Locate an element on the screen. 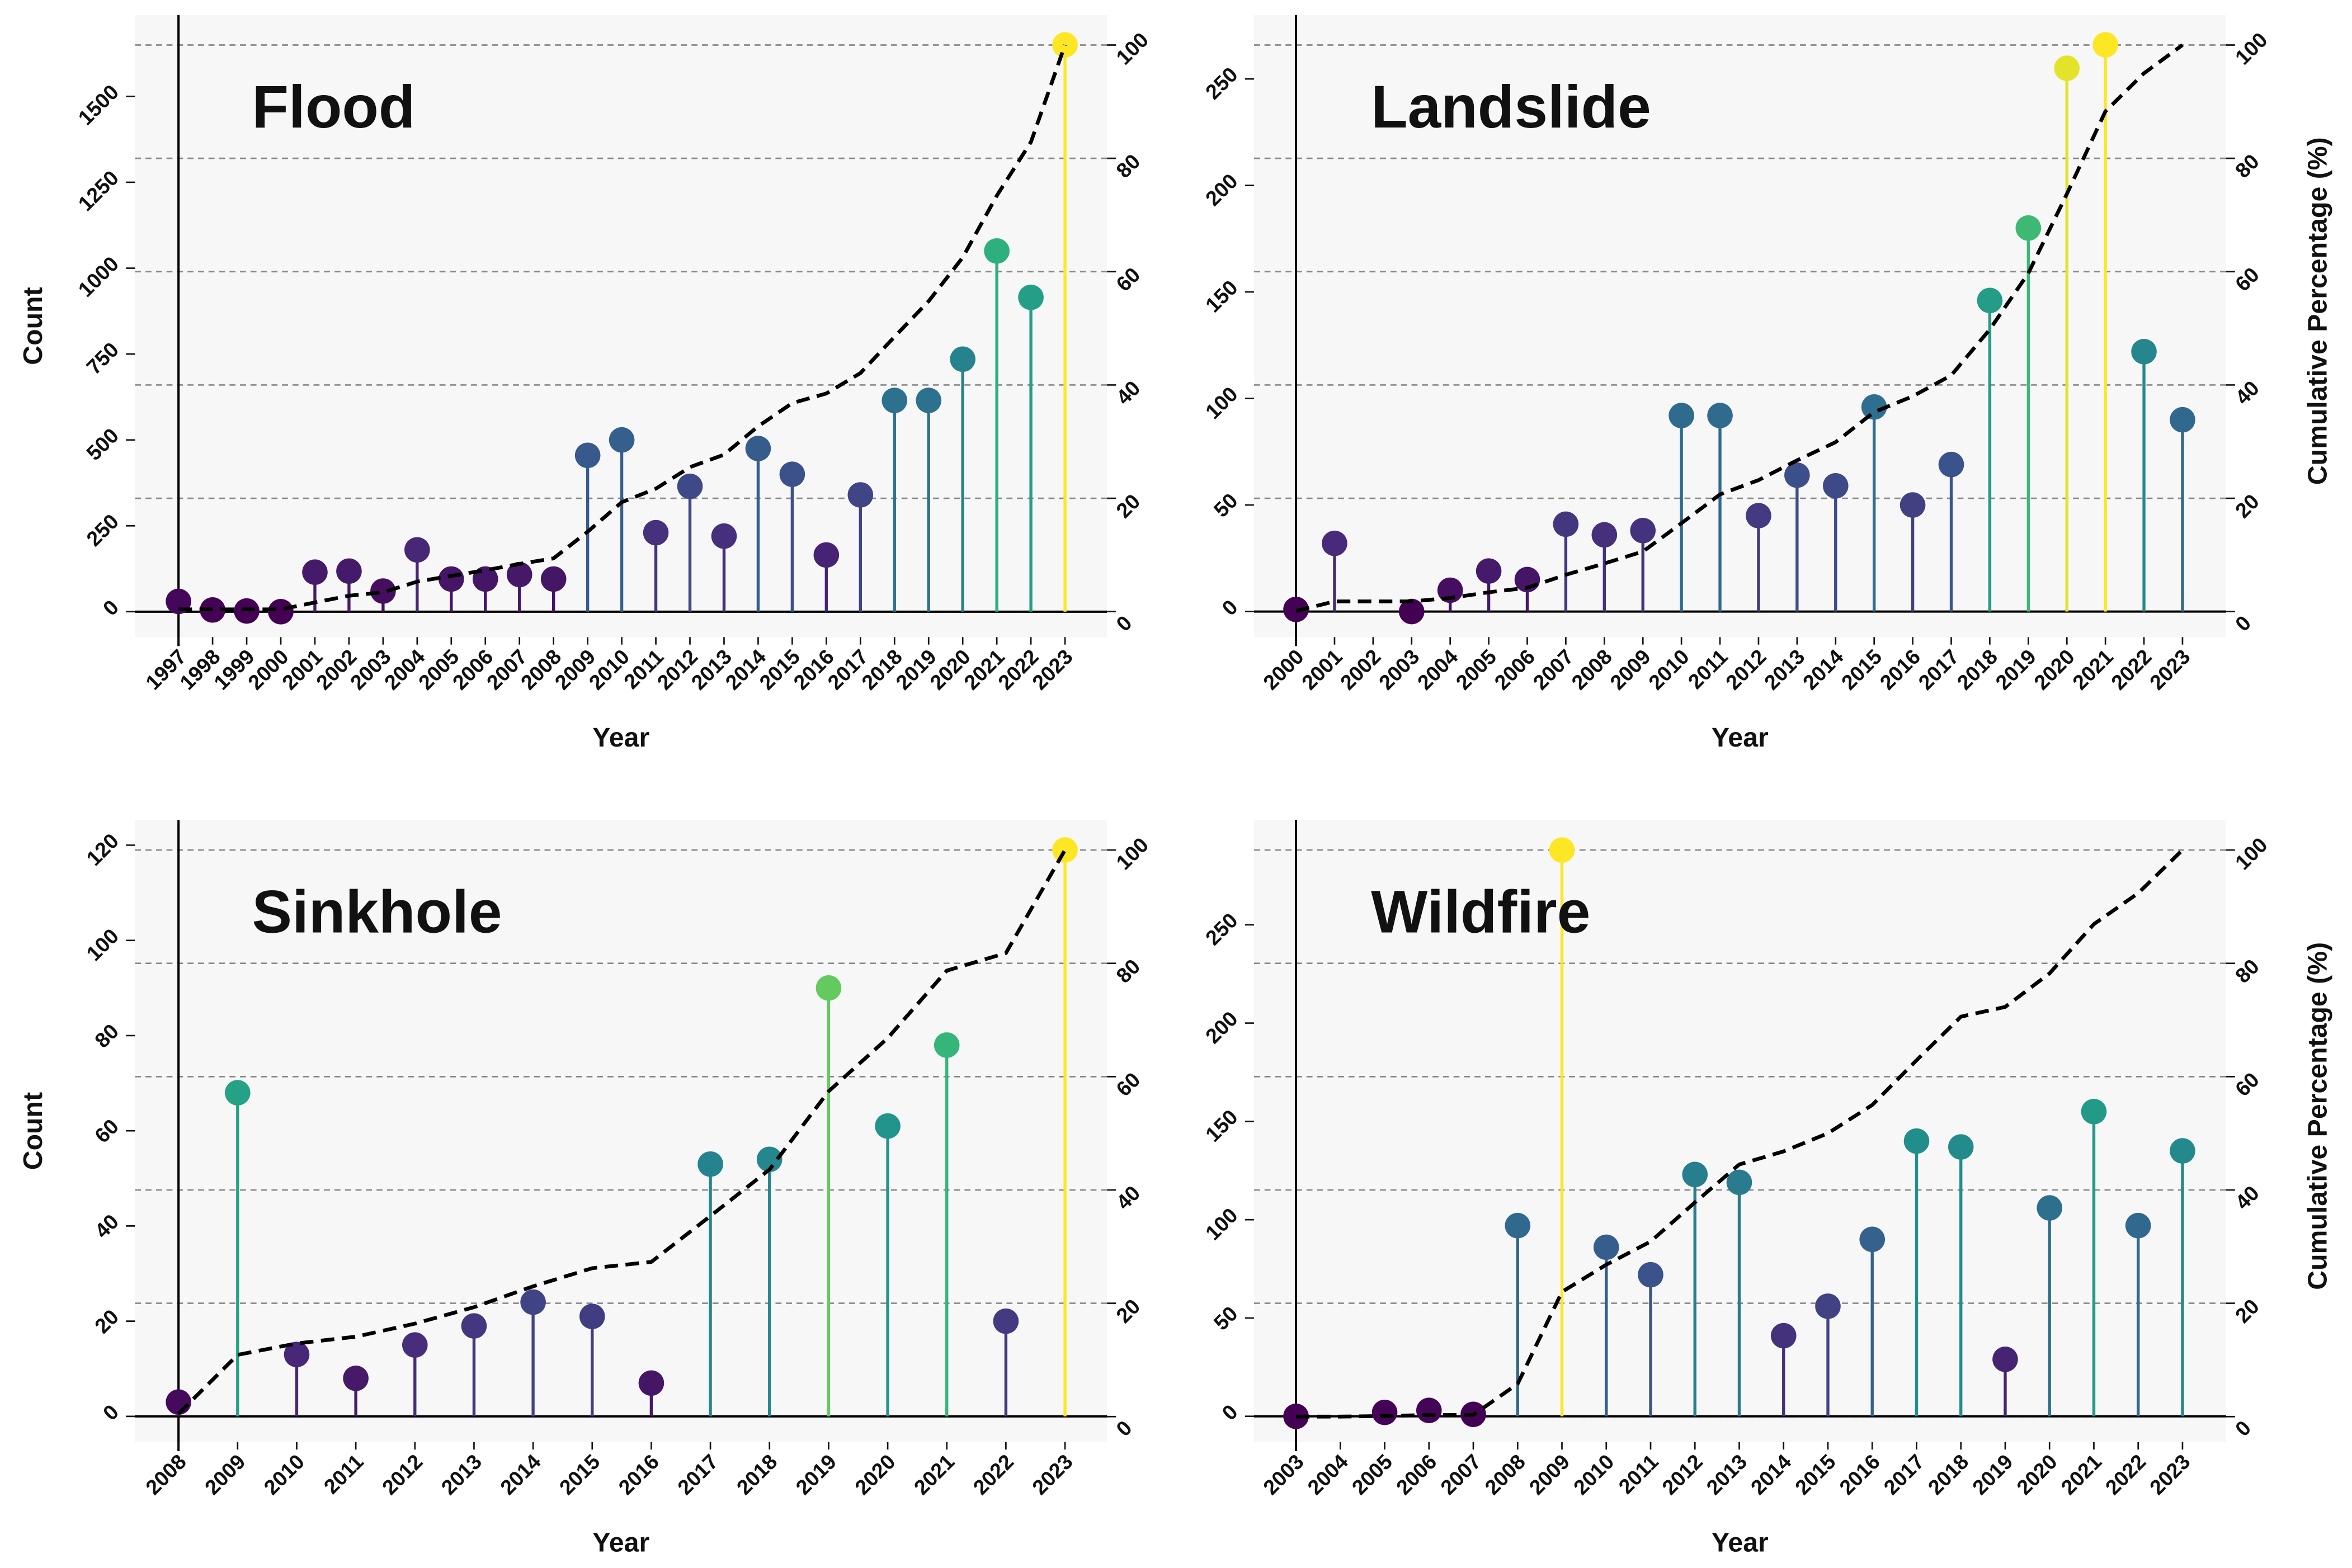  x-tick-label: 2000 is located at coordinates (1284, 670).